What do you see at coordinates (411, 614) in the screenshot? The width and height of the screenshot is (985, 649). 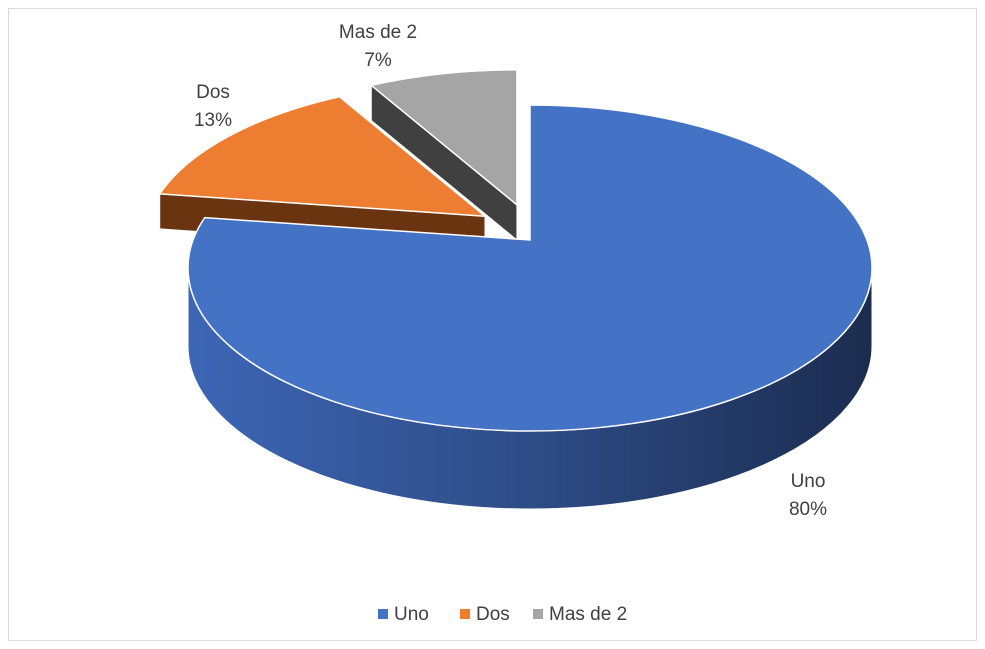 I see `legend-label: Uno` at bounding box center [411, 614].